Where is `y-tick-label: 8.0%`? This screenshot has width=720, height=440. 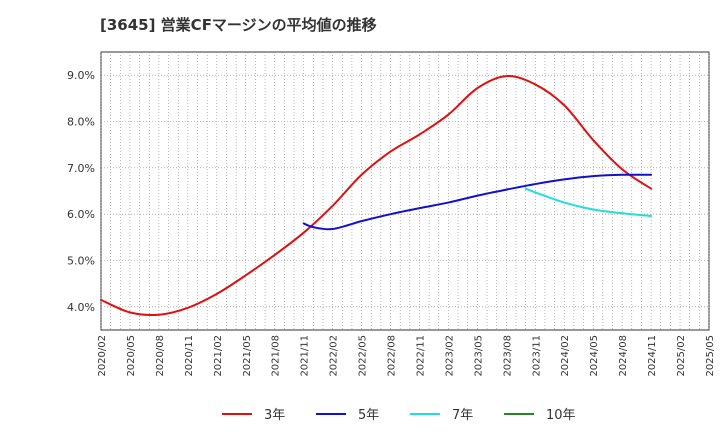 y-tick-label: 8.0% is located at coordinates (81, 122).